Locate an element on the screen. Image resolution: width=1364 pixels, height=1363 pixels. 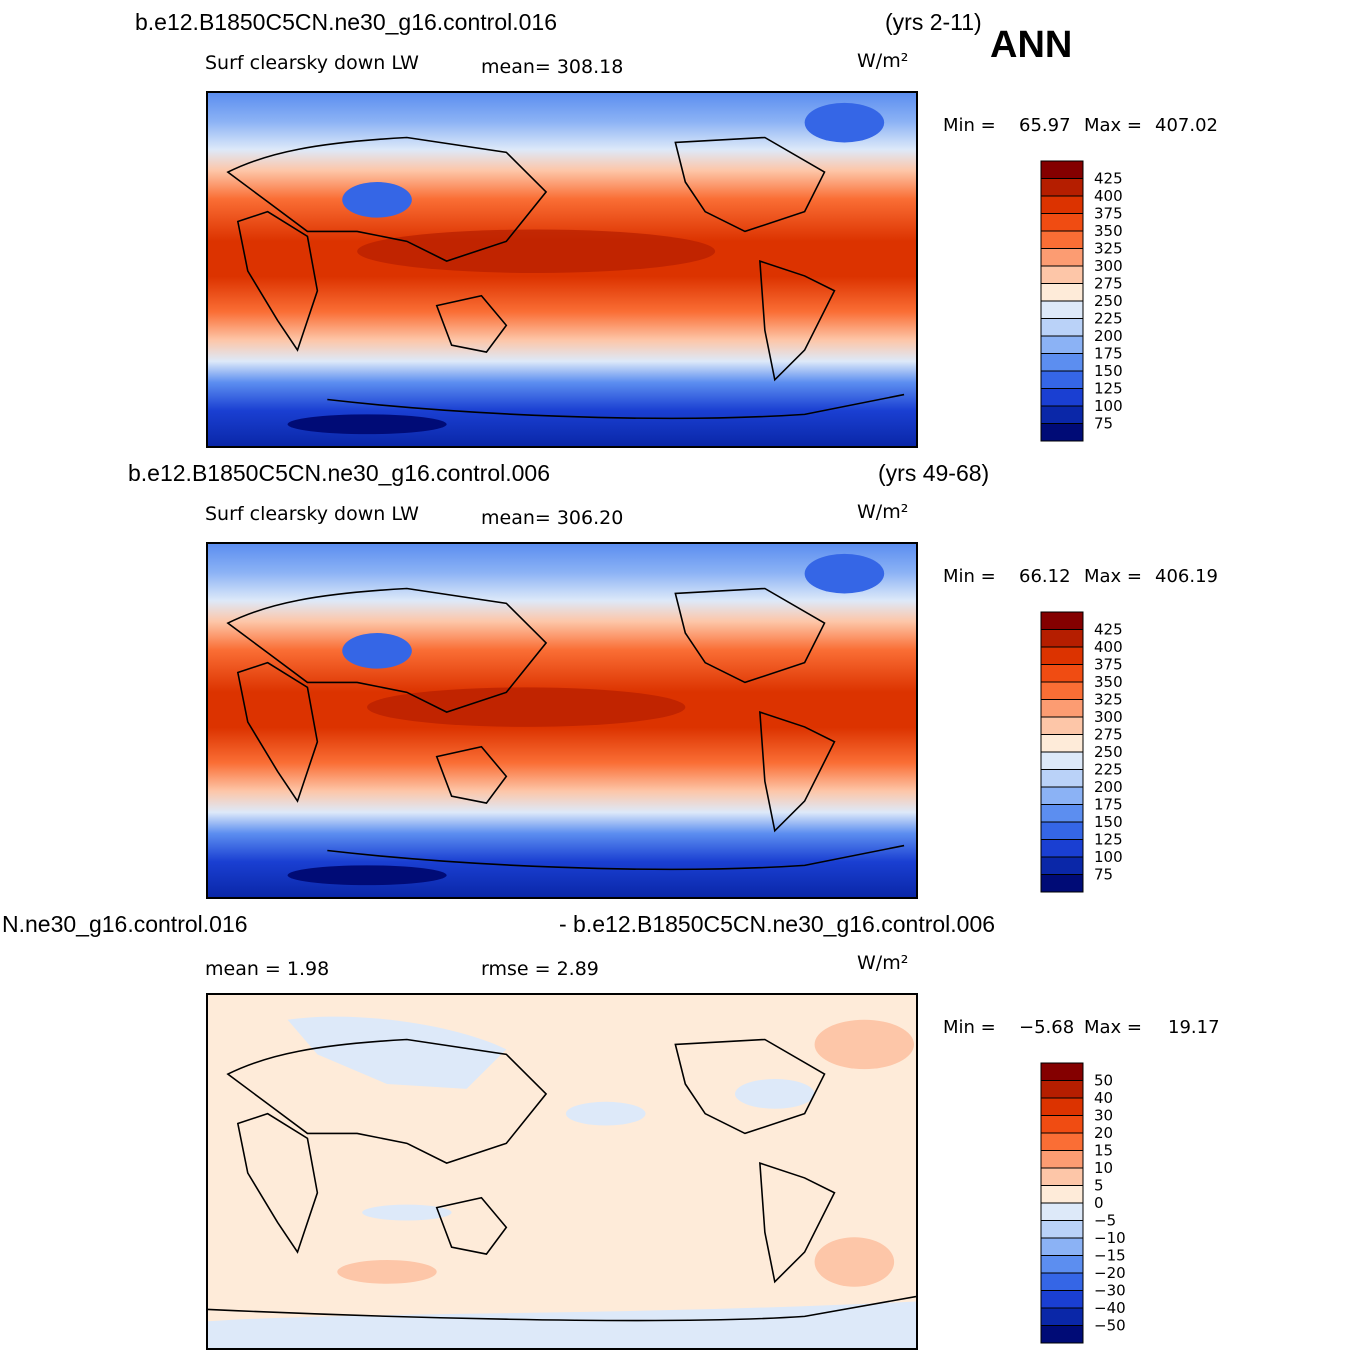
colorbar-tick-label: 5 is located at coordinates (1099, 1186).